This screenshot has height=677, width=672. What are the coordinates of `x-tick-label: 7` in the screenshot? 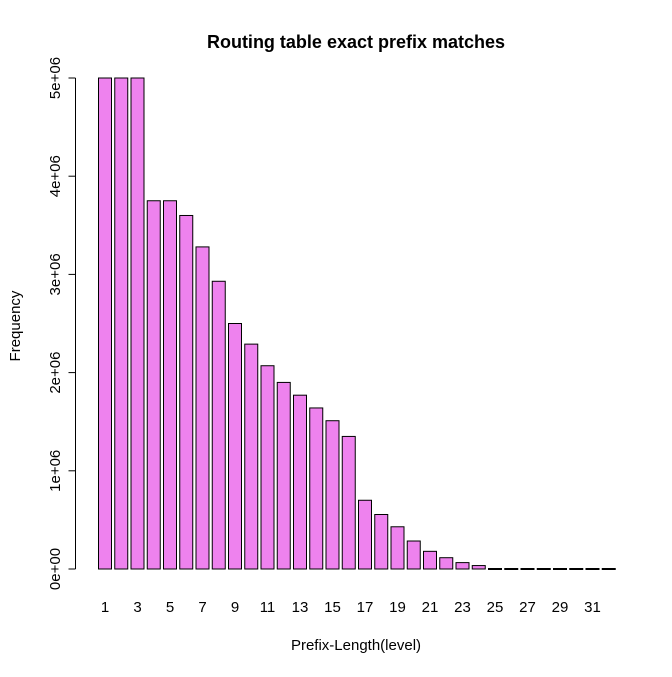 It's located at (202, 607).